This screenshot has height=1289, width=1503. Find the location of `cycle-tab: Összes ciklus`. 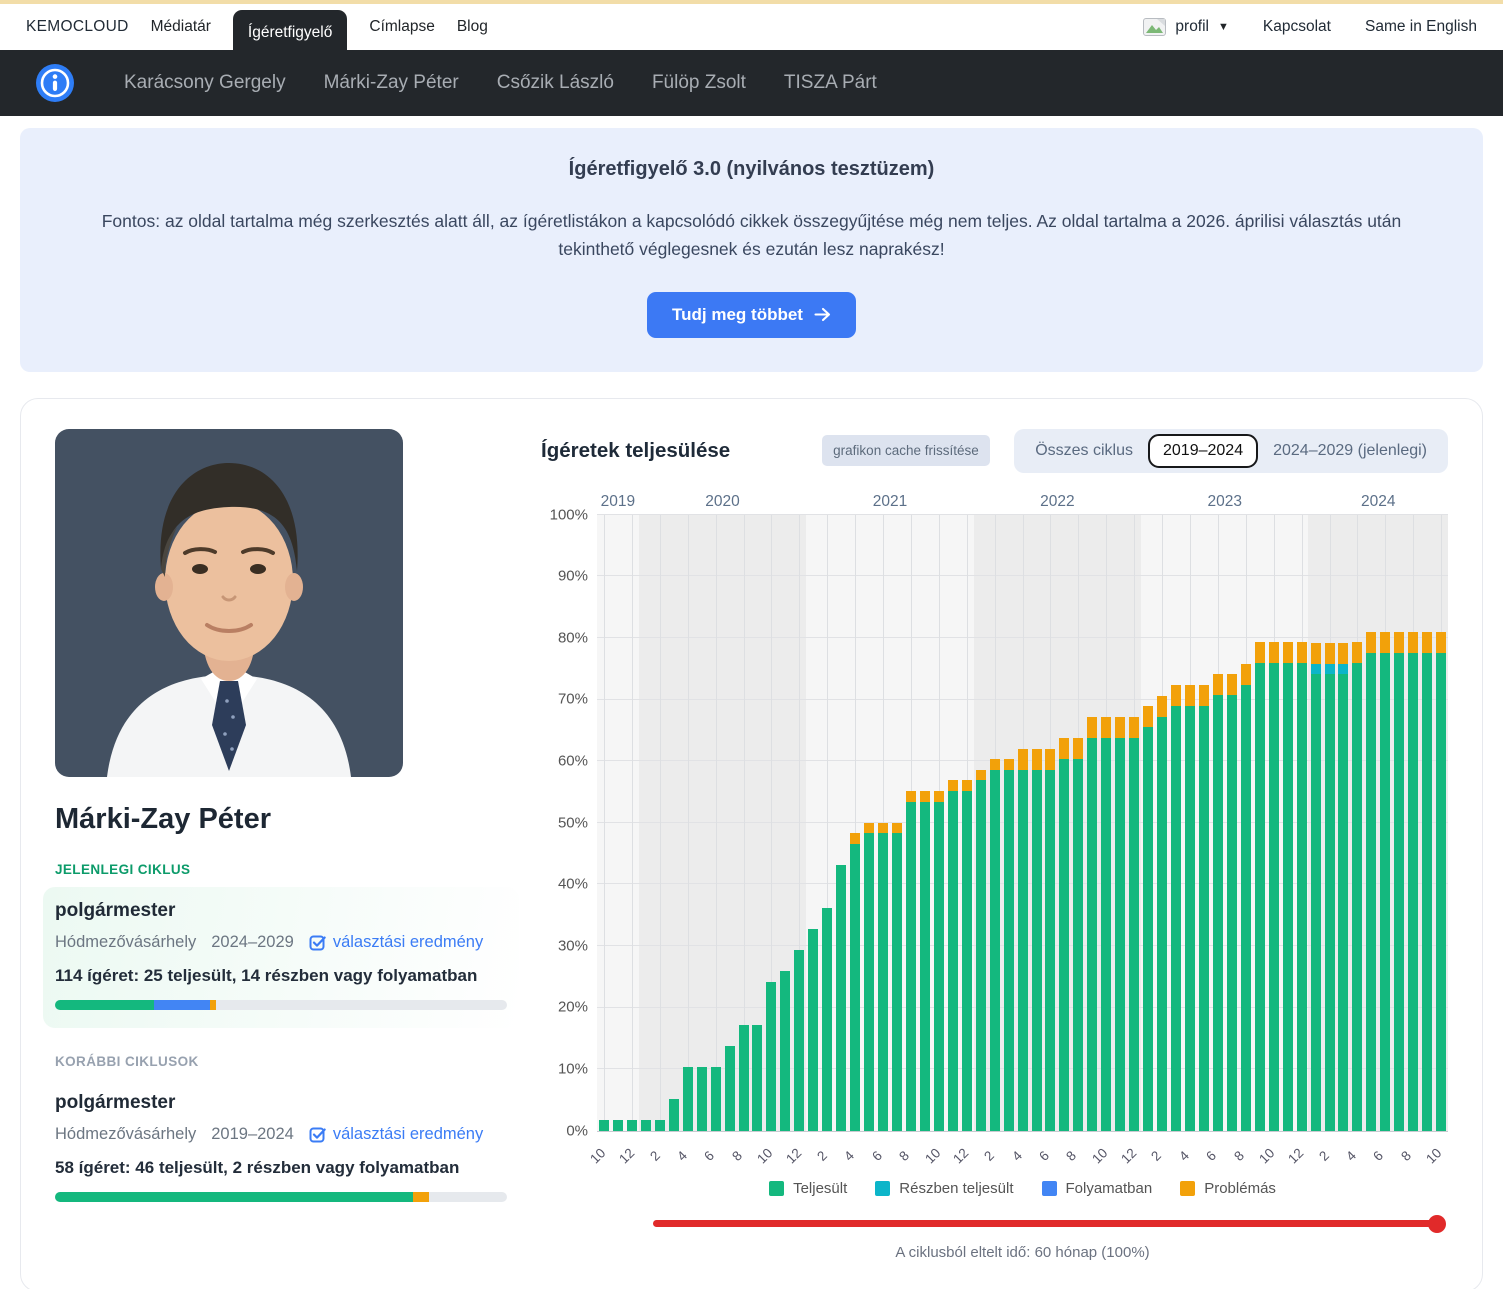

cycle-tab: Összes ciklus is located at coordinates (1084, 450).